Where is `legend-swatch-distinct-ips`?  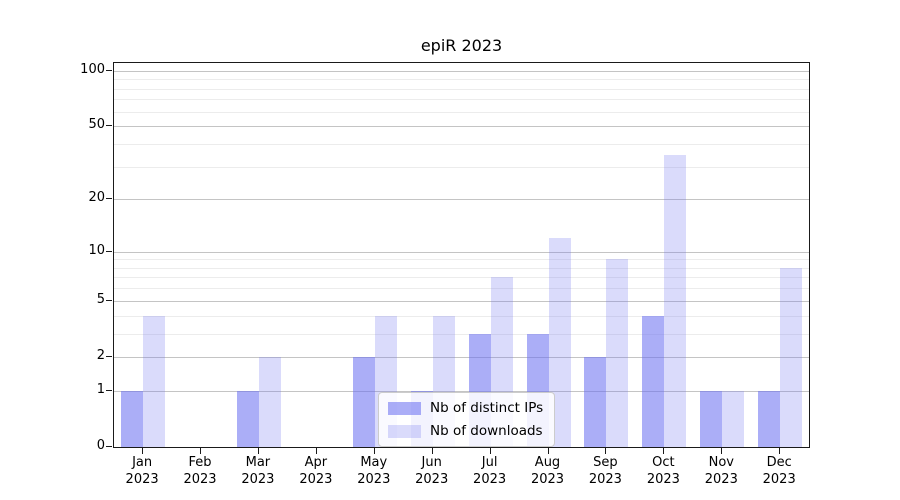
legend-swatch-distinct-ips is located at coordinates (404, 408).